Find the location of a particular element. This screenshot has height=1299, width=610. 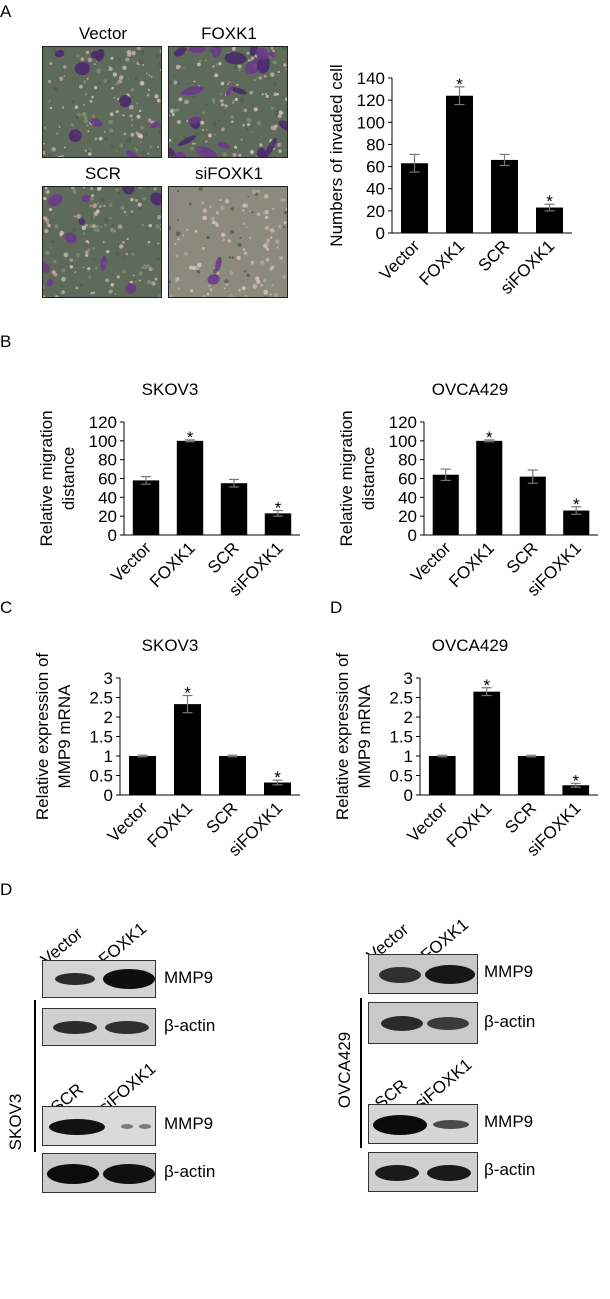

panel-label-d-mmp9: D is located at coordinates (336, 607).